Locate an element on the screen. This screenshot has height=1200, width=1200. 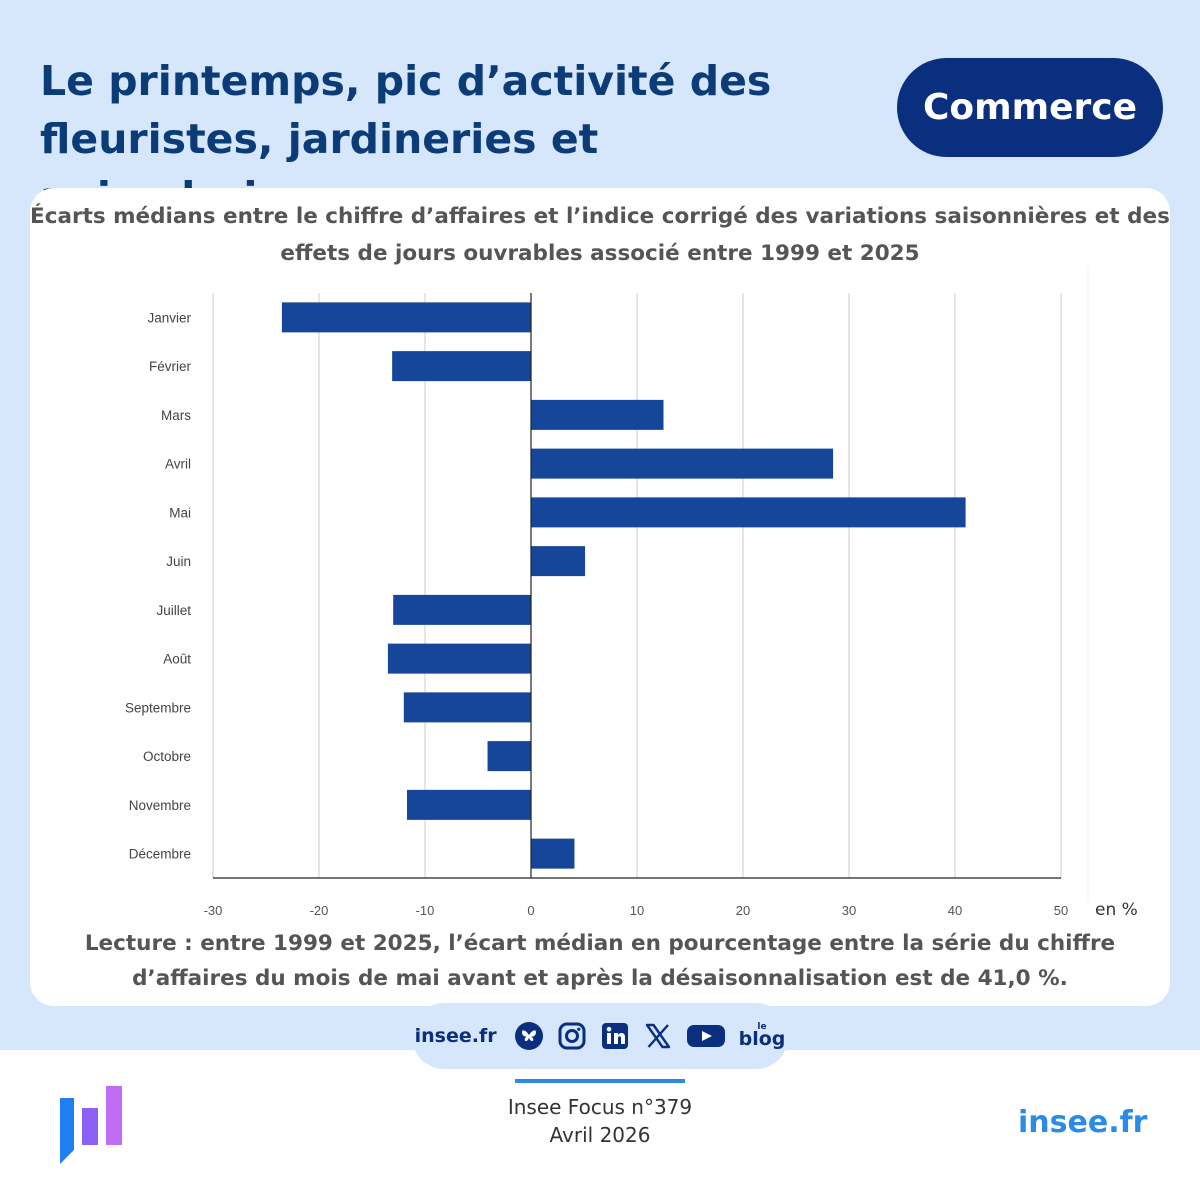
tick-label: 0 is located at coordinates (530, 910).